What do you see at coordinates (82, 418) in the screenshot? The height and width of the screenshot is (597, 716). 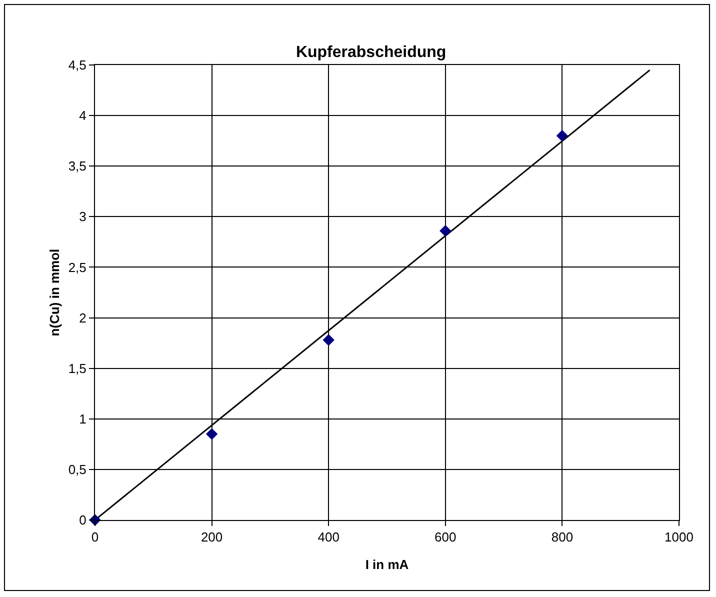 I see `y-tick-label: 1` at bounding box center [82, 418].